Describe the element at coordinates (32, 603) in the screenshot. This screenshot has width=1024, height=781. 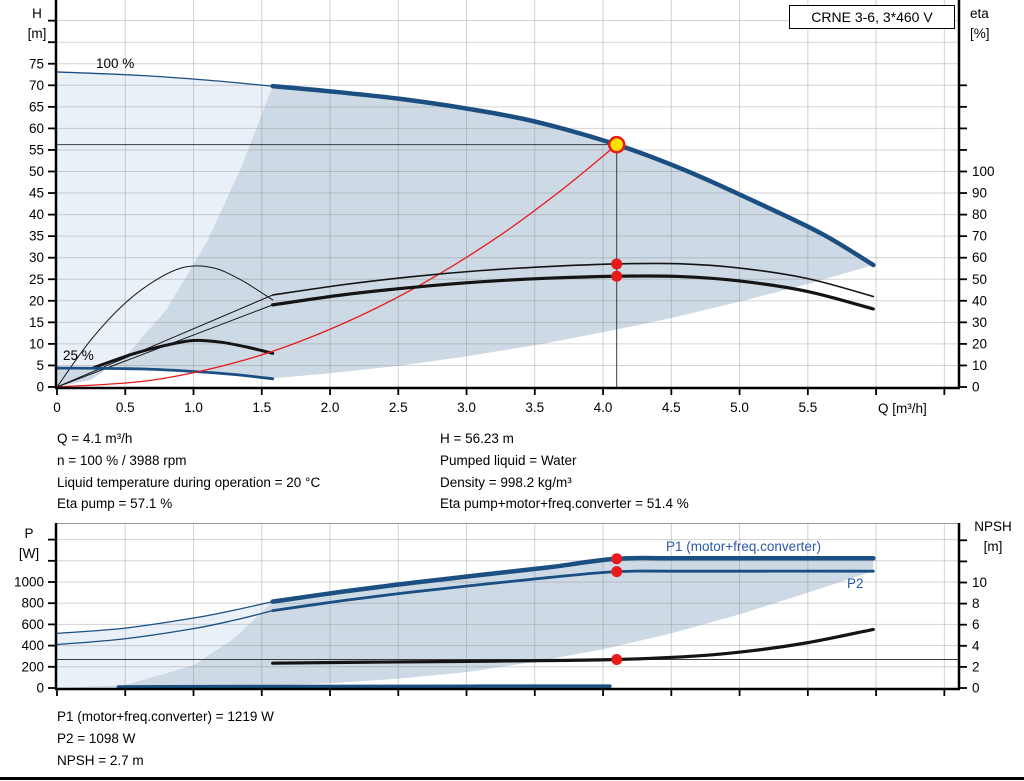
I see `y-left-tick-label: 800` at that location.